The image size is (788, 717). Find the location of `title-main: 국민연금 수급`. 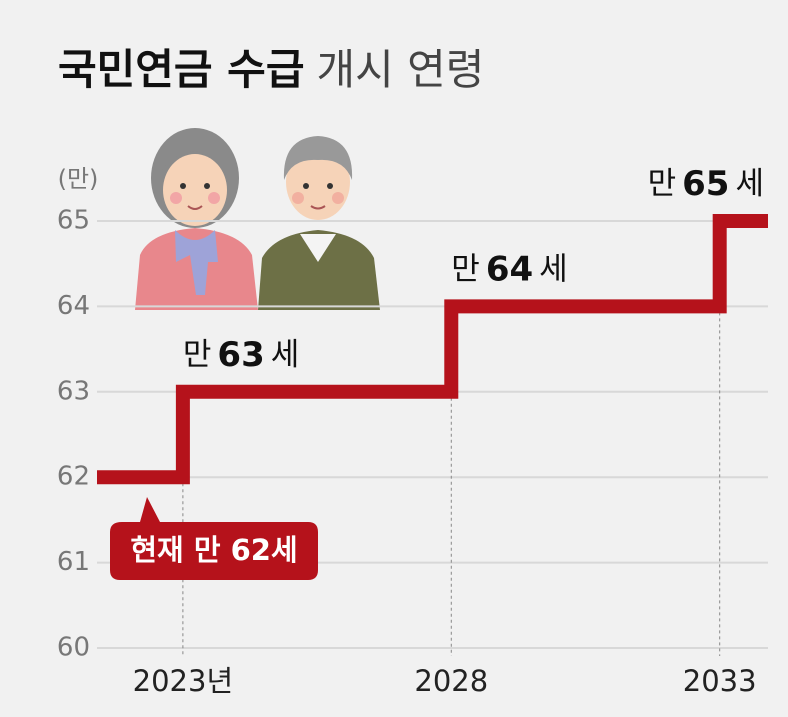

title-main: 국민연금 수급 is located at coordinates (181, 69).